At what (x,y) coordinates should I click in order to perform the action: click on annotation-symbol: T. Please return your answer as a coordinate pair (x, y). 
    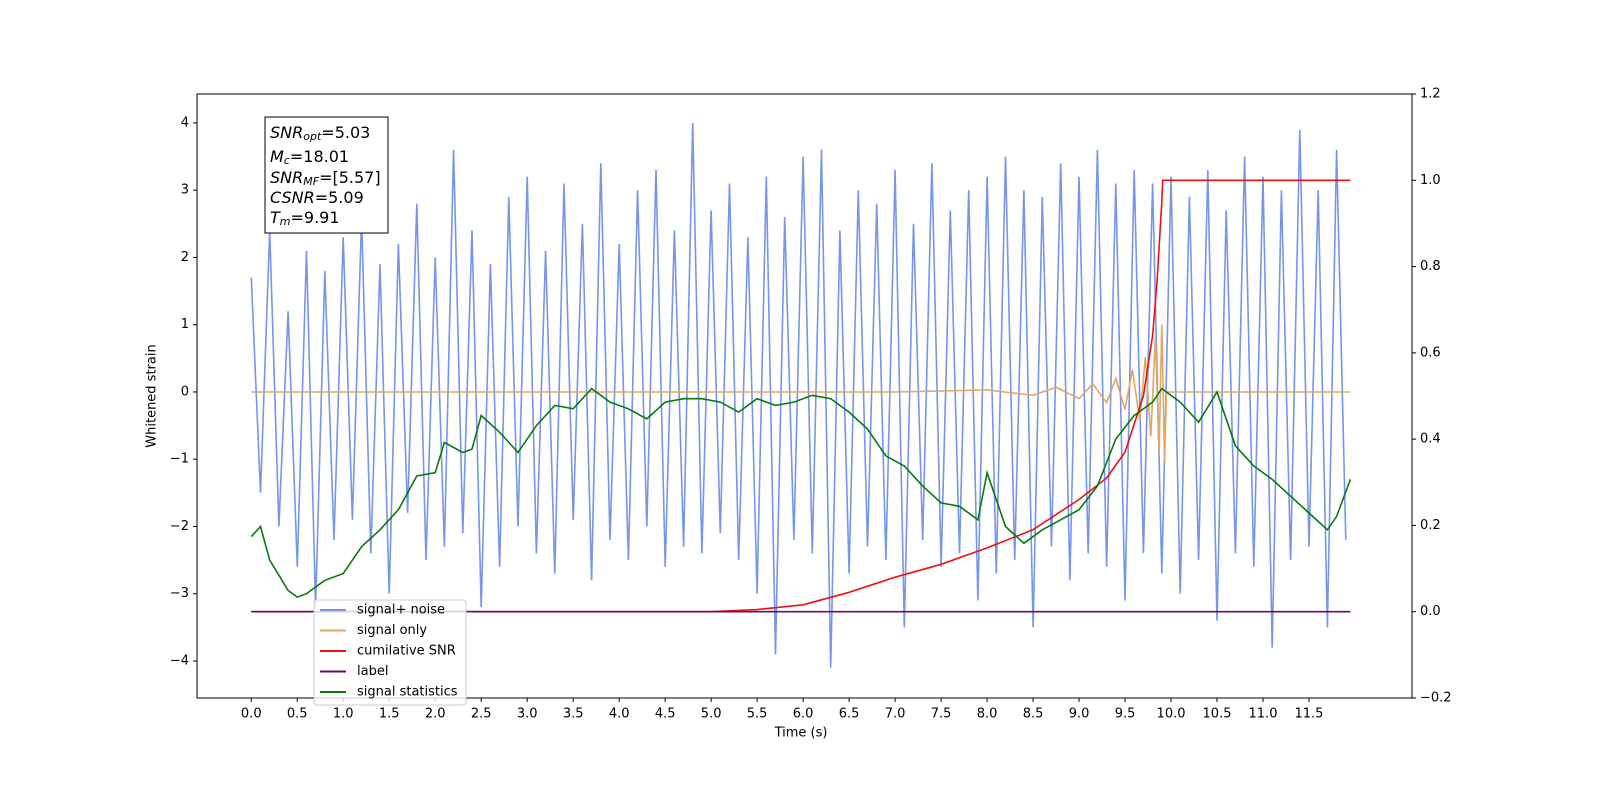
    Looking at the image, I should click on (275, 217).